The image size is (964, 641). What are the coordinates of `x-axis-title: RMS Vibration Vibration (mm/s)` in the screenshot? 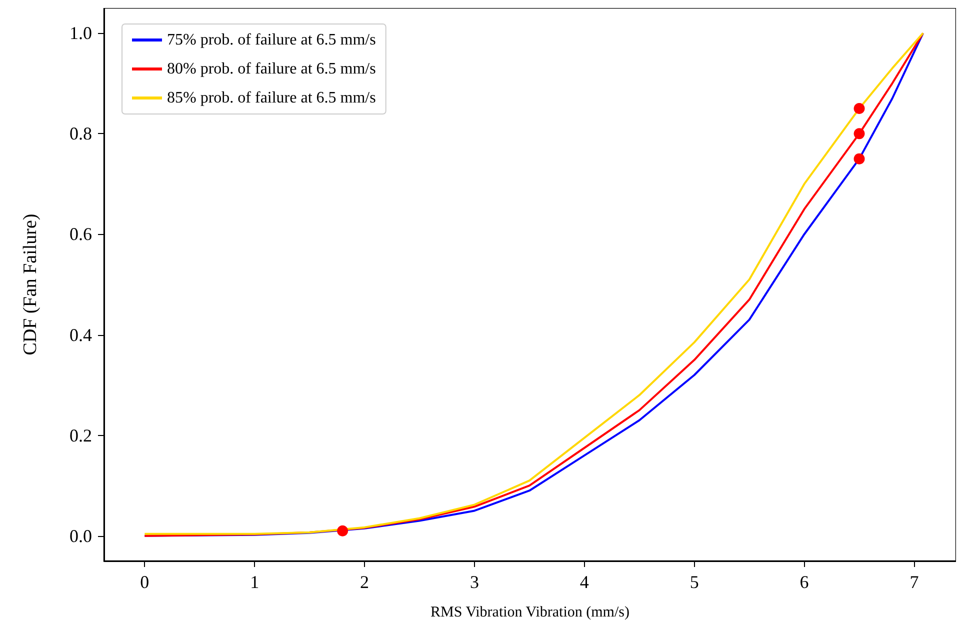 It's located at (530, 612).